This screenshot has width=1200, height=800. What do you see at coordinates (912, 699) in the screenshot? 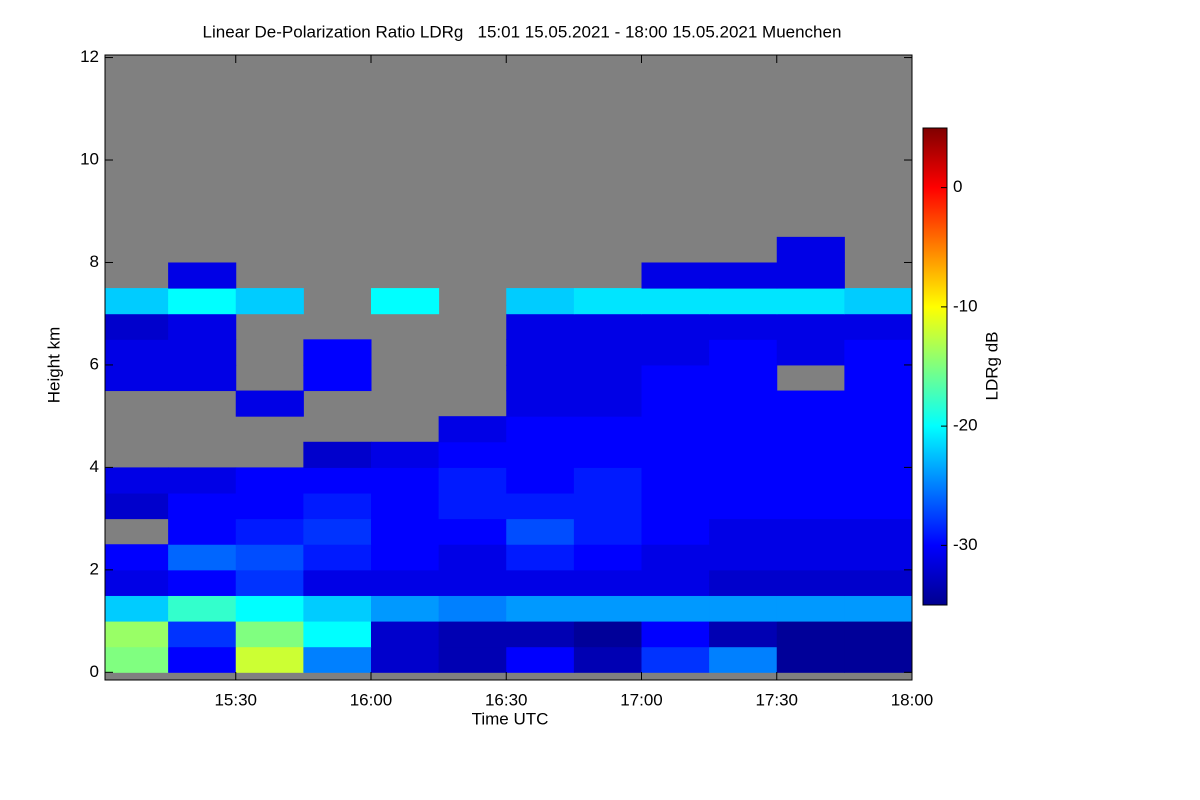
I see `x-tick-label: 18:00` at bounding box center [912, 699].